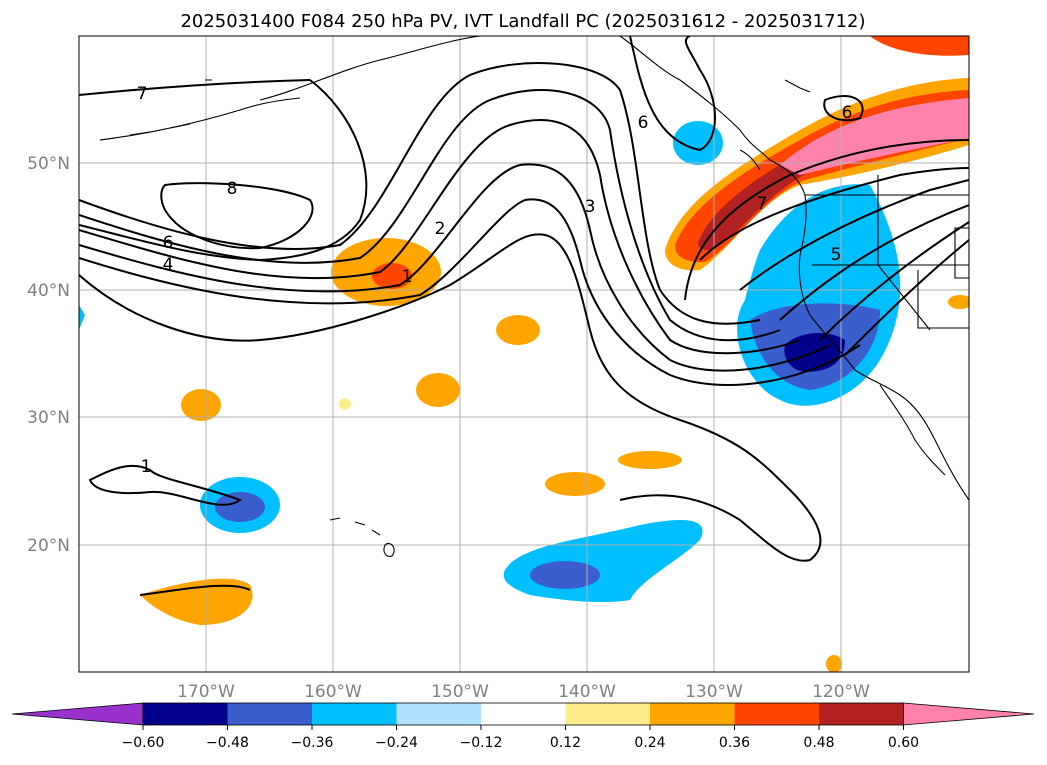 Image resolution: width=1047 pixels, height=765 pixels. What do you see at coordinates (523, 692) in the screenshot?
I see `lon-tick-labels: 170°W 160°W 150°W 140°W 130°W 120°W` at bounding box center [523, 692].